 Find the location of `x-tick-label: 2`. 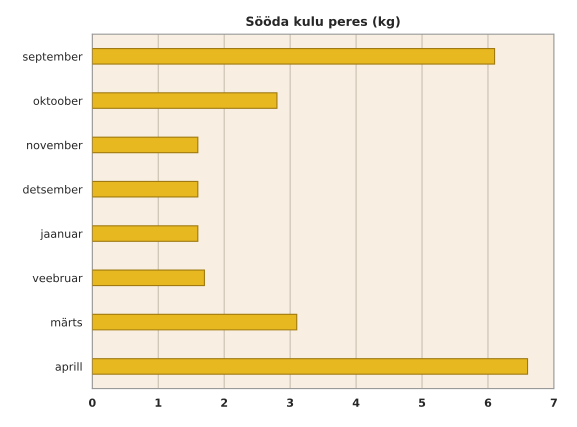

x-tick-label: 2 is located at coordinates (224, 402).